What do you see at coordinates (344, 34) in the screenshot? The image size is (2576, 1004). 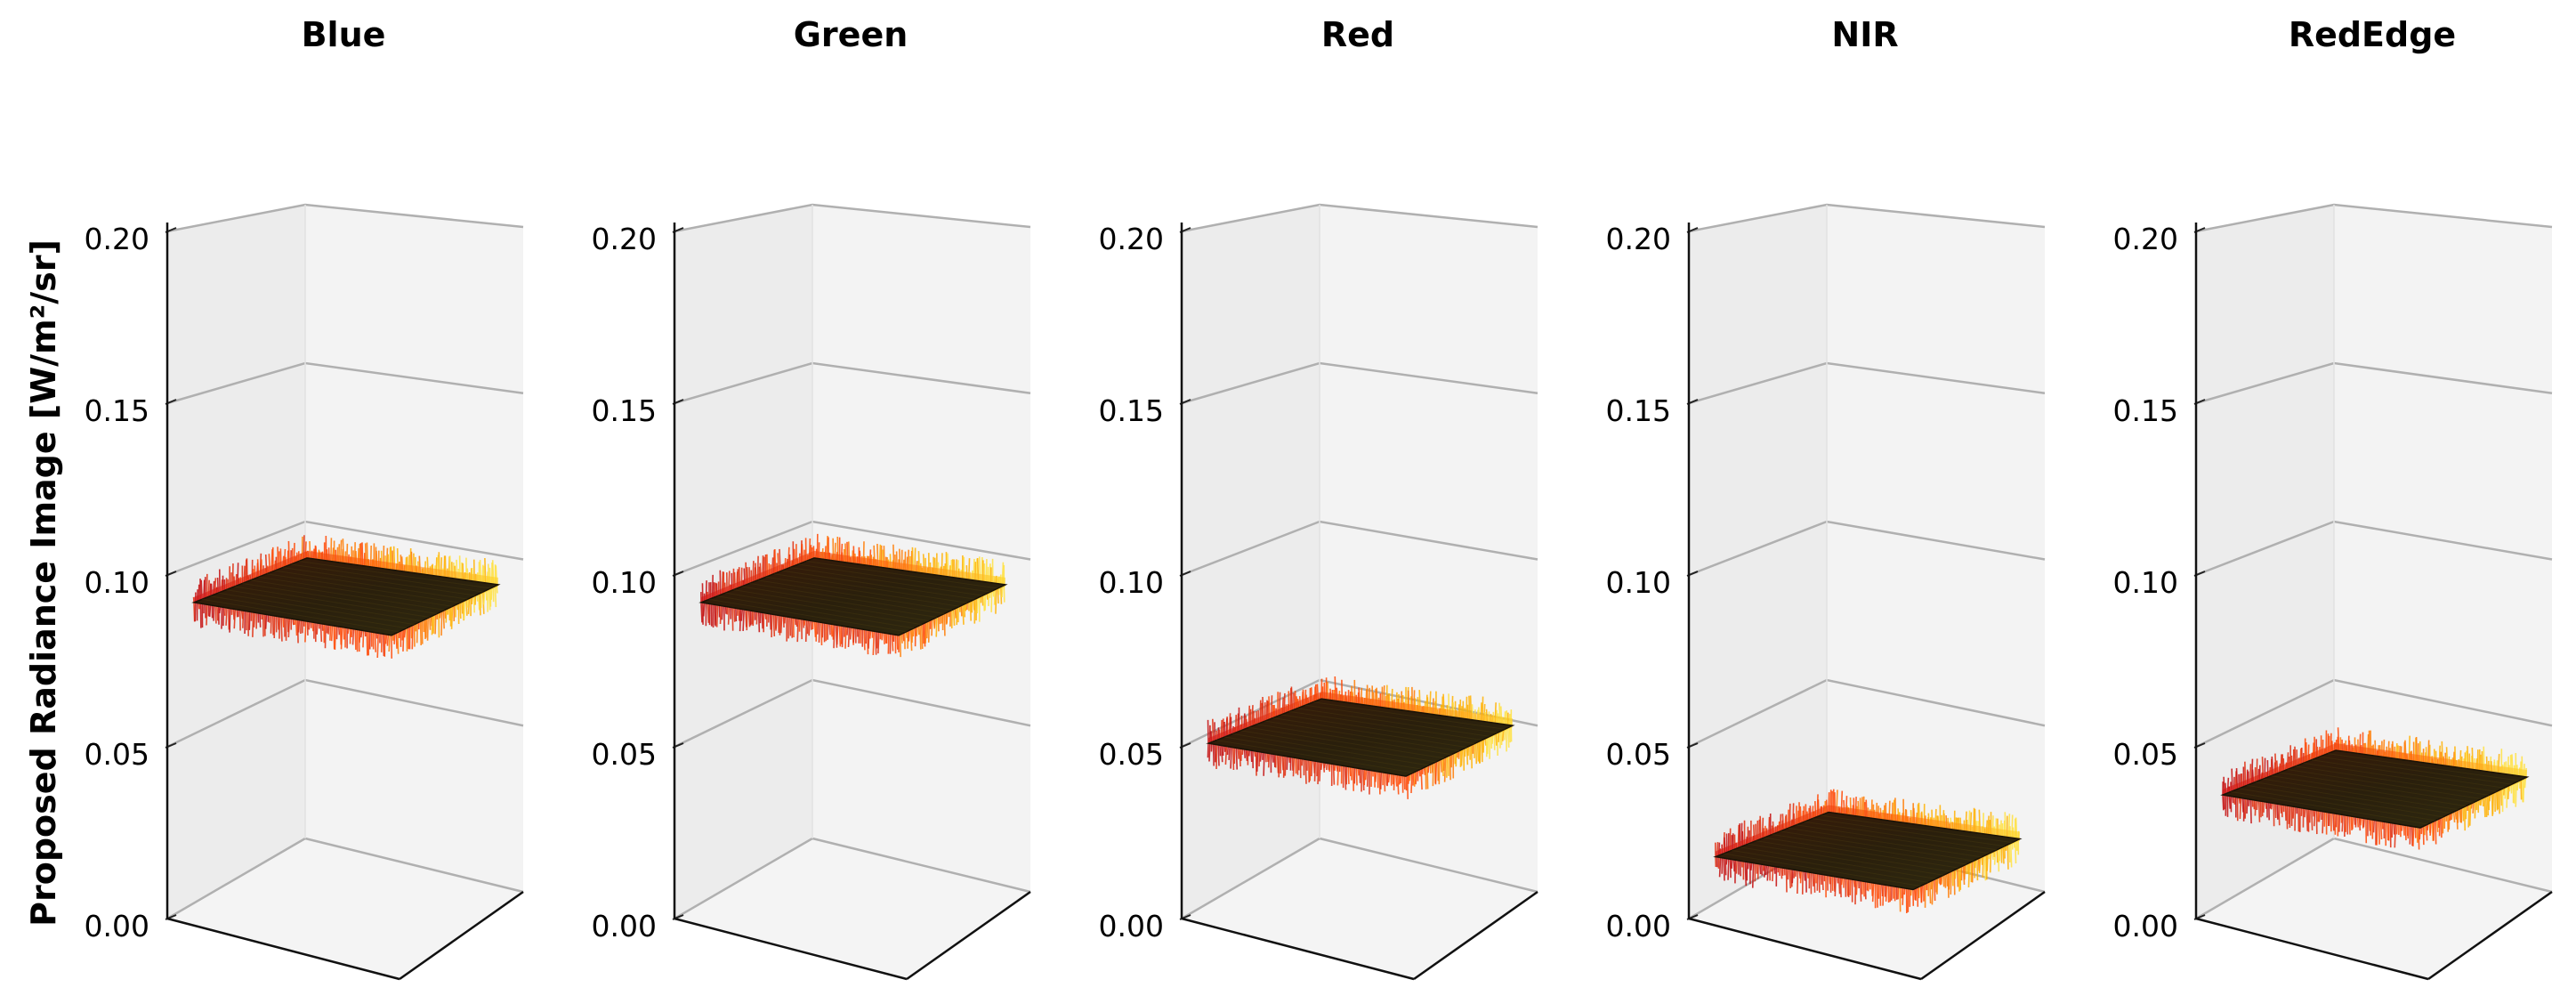 I see `panel-title: Blue` at bounding box center [344, 34].